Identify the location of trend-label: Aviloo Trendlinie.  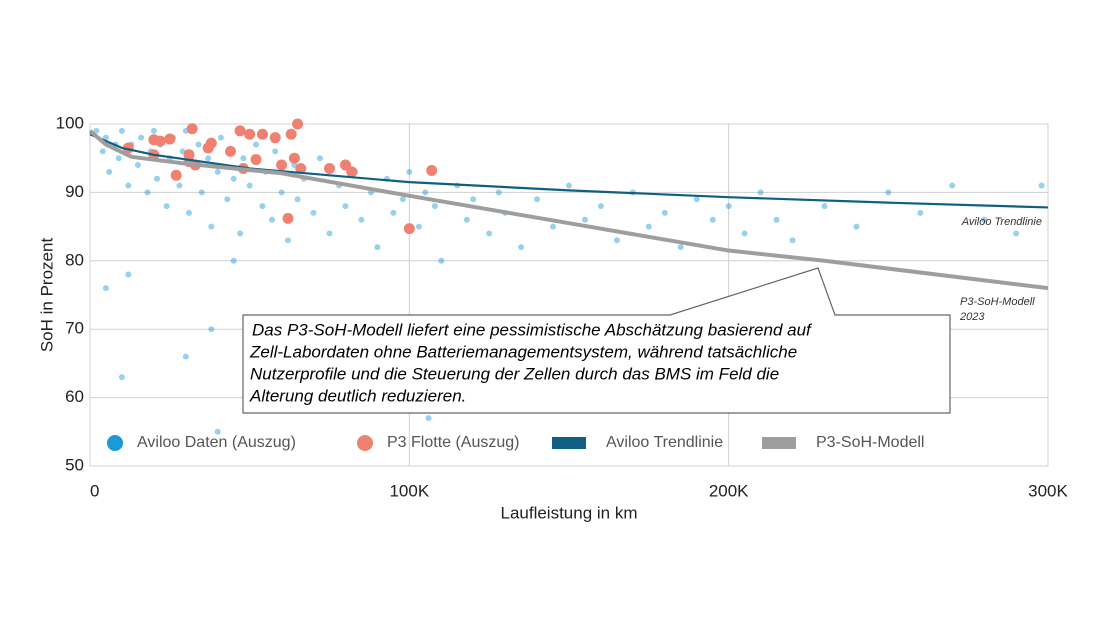
(1001, 222).